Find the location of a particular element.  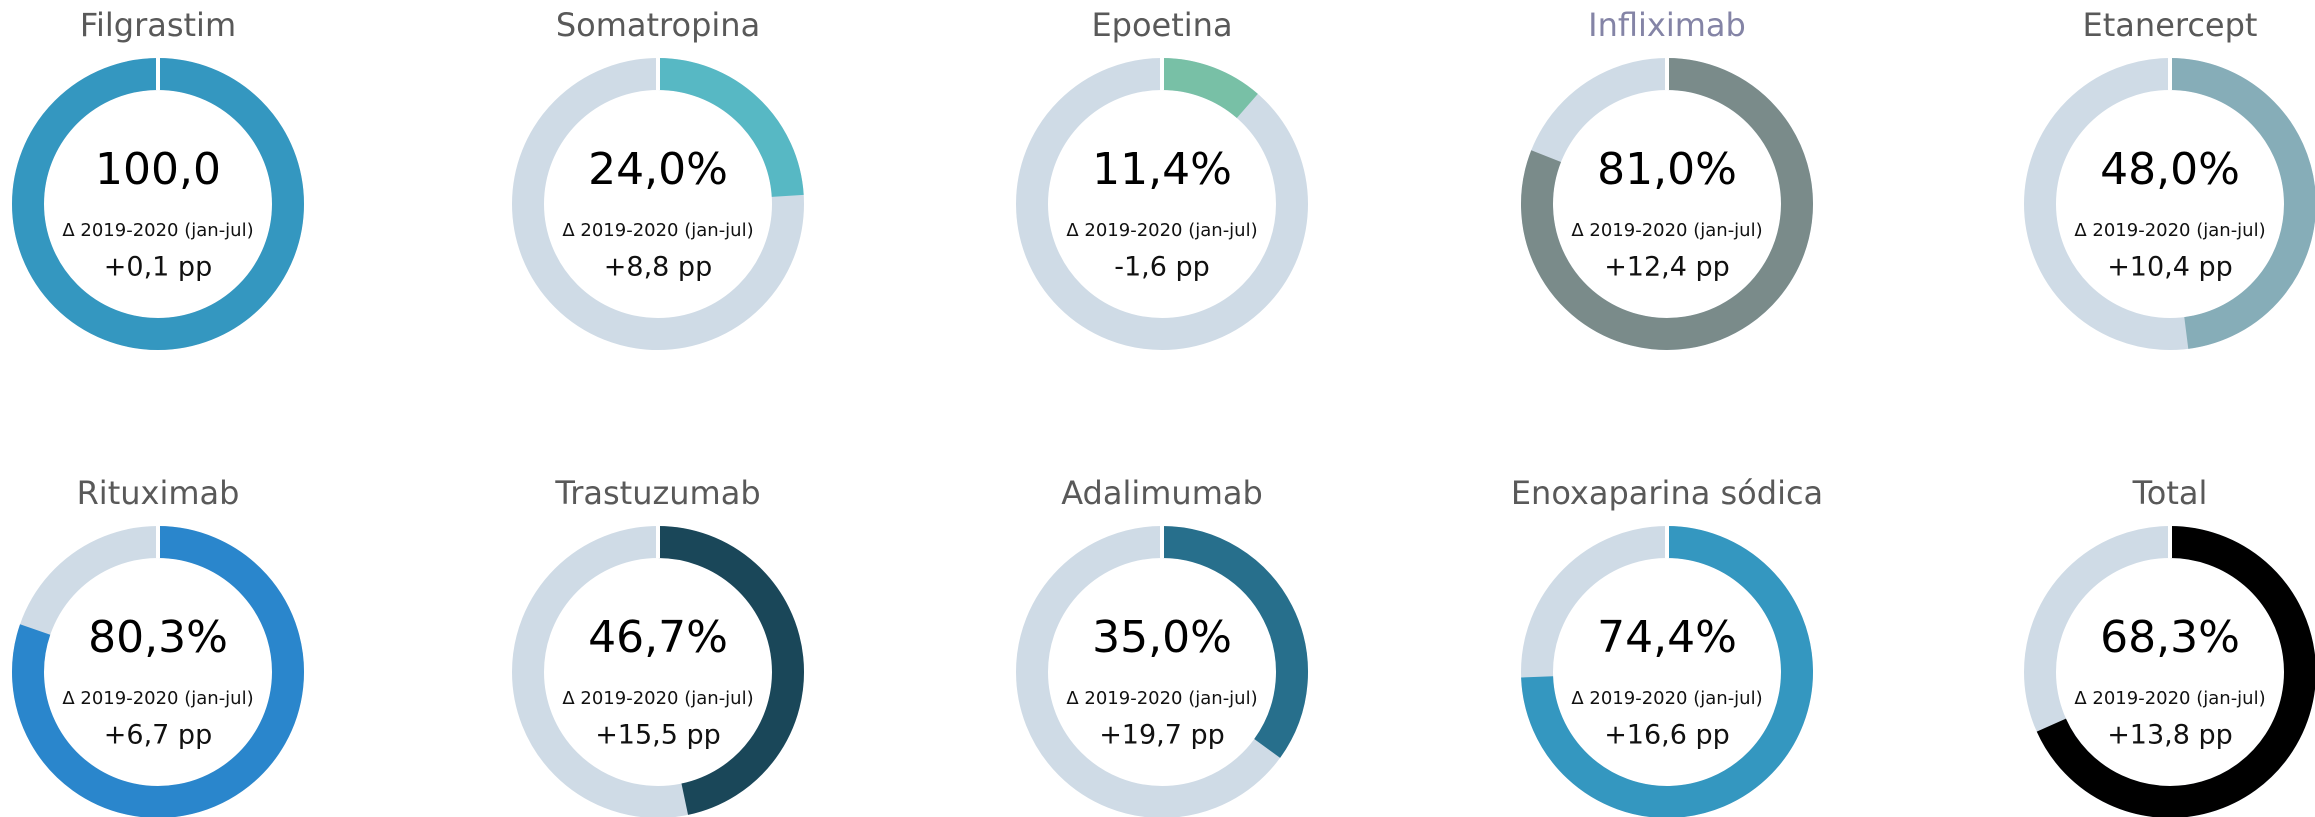

delta-annotation: +13,8 pp is located at coordinates (2170, 735).